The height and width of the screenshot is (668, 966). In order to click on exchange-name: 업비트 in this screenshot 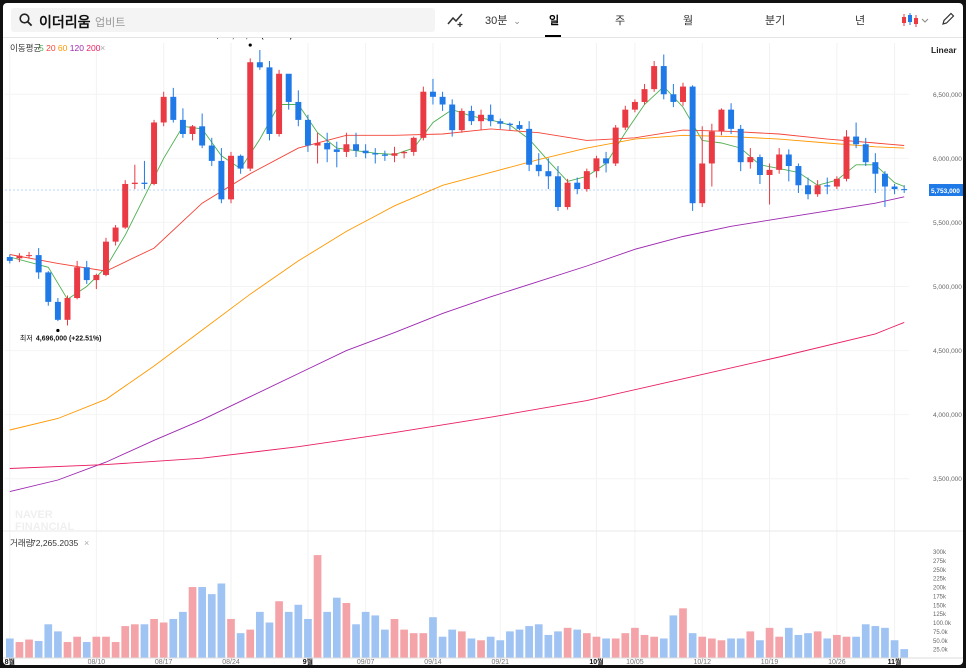, I will do `click(110, 23)`.